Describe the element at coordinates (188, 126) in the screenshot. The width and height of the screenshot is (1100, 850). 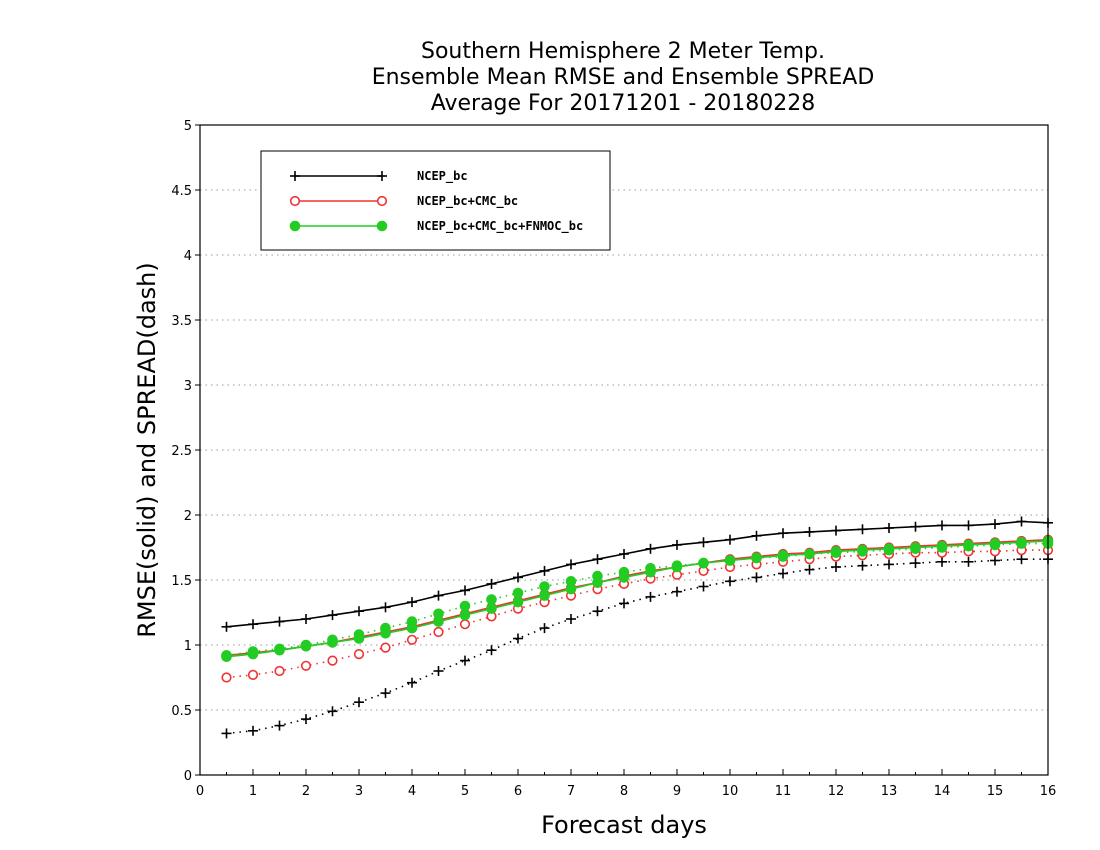
I see `y-tick-label-5: 5` at that location.